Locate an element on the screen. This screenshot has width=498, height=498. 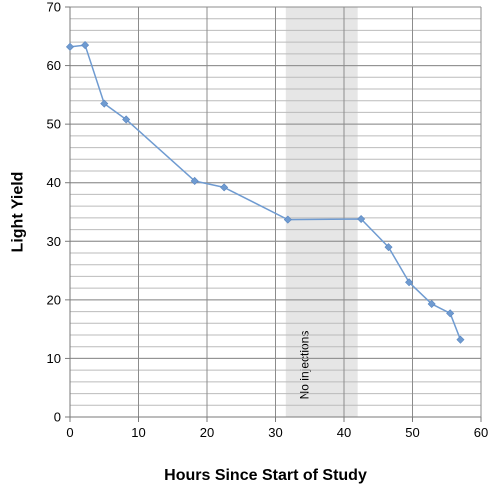
y-tick-label: 50 is located at coordinates (54, 124).